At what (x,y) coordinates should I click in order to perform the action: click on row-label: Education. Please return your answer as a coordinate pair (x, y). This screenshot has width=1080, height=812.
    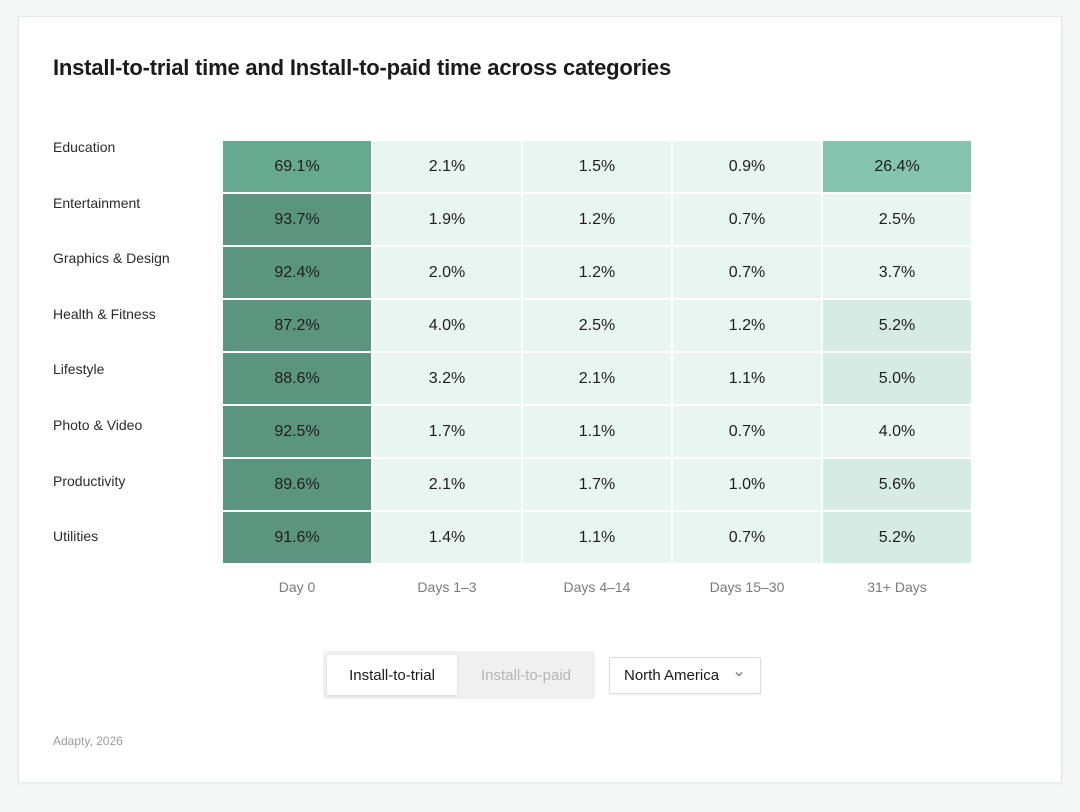
    Looking at the image, I should click on (84, 147).